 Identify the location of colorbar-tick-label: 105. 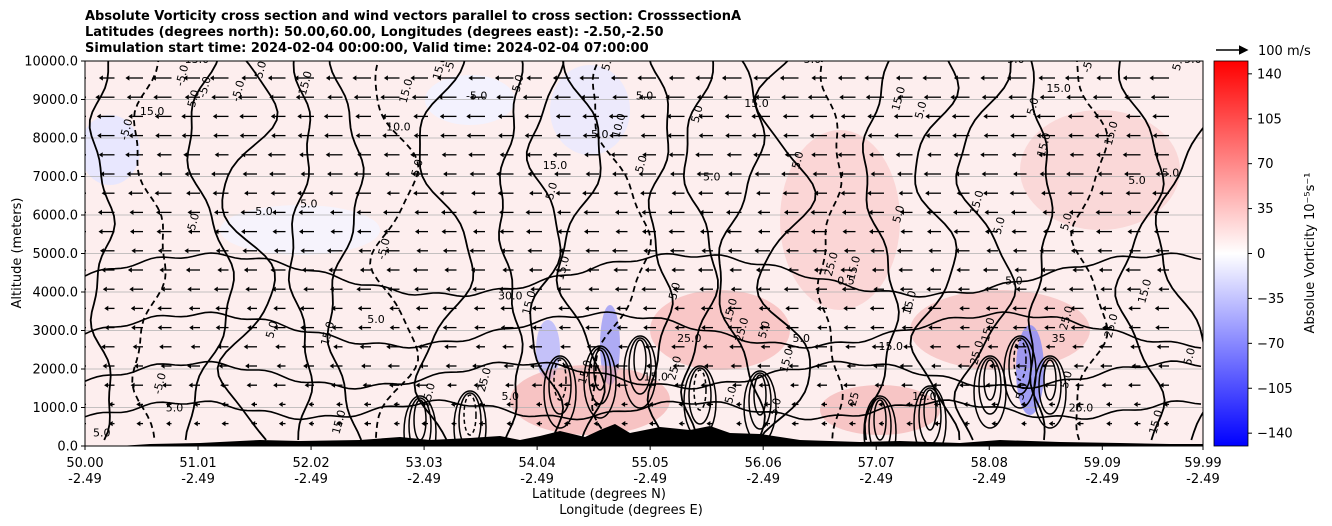
(1269, 119).